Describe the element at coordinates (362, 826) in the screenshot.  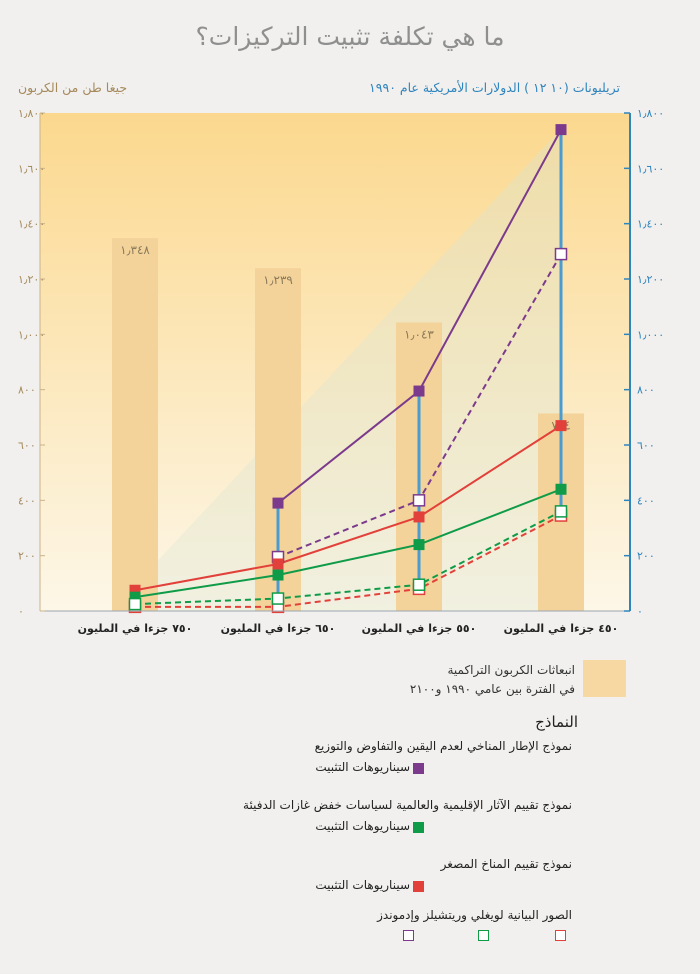
I see `scenario-label-green: سيناريوهات التثبيت` at that location.